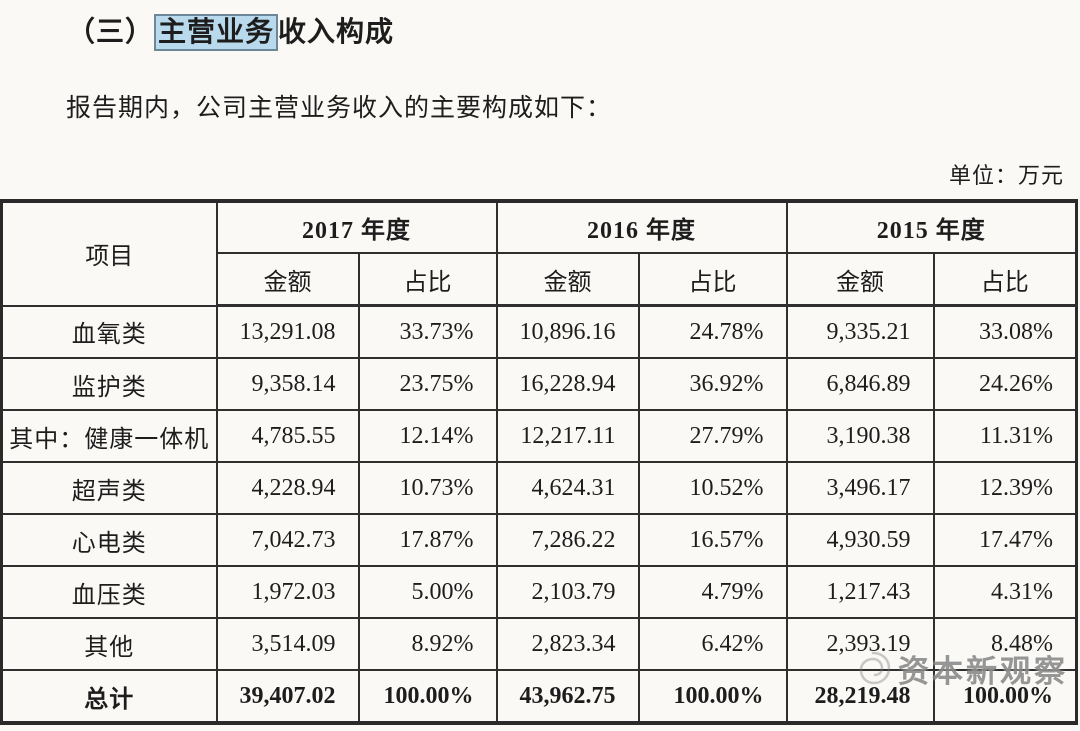 Image resolution: width=1080 pixels, height=731 pixels. What do you see at coordinates (109, 384) in the screenshot?
I see `row-item-label: 监护类` at bounding box center [109, 384].